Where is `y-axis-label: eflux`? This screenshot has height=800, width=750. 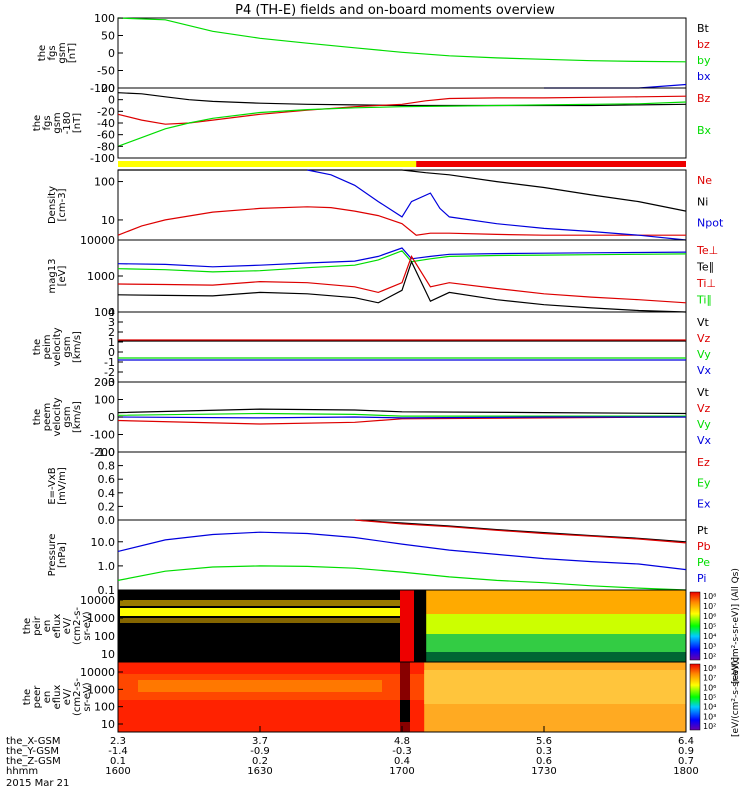
y-axis-label: eflux is located at coordinates (57, 697).